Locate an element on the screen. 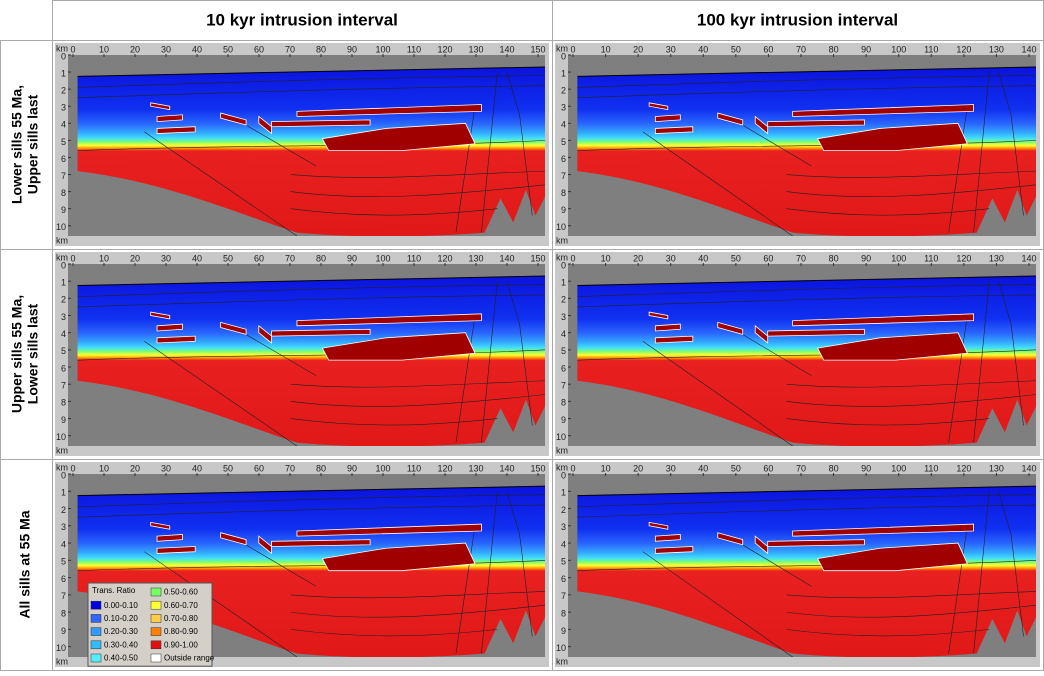 This screenshot has height=676, width=1044. x-tick-label: 50 is located at coordinates (228, 49).